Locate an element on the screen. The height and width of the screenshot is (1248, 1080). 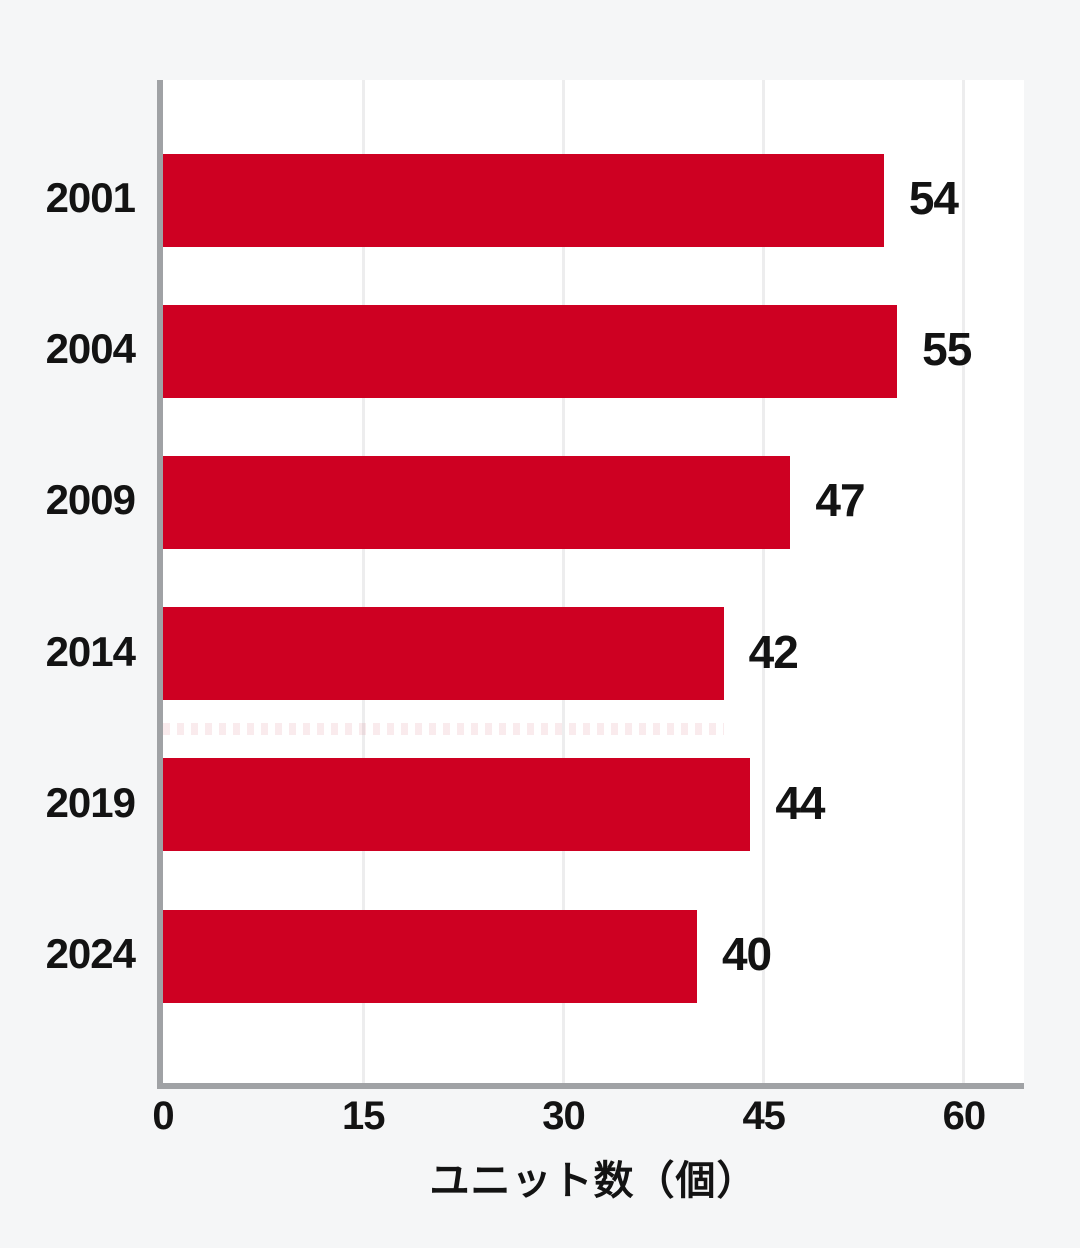
value-label-2004: 55 is located at coordinates (947, 349).